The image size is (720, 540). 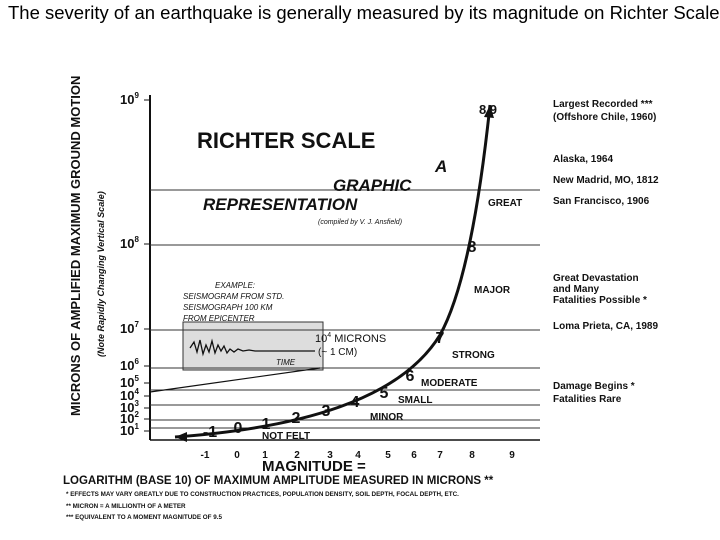 I want to click on curve-label: 8.9, so click(x=488, y=109).